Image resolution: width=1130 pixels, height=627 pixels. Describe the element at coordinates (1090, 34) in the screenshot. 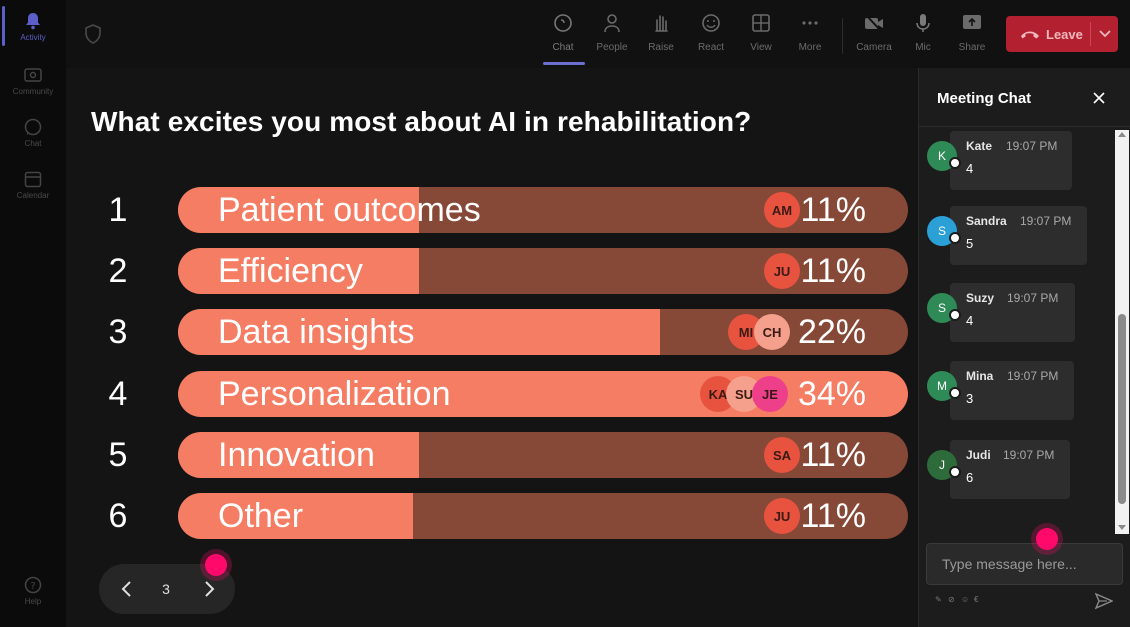

I see `leave-divider` at that location.